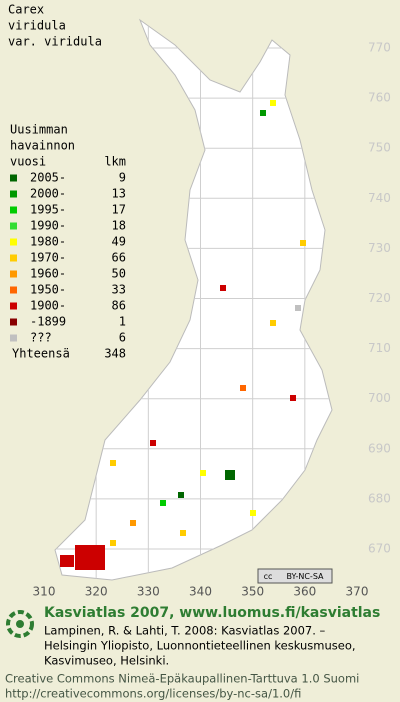 The image size is (400, 702). I want to click on x-tick-label: 370, so click(357, 592).